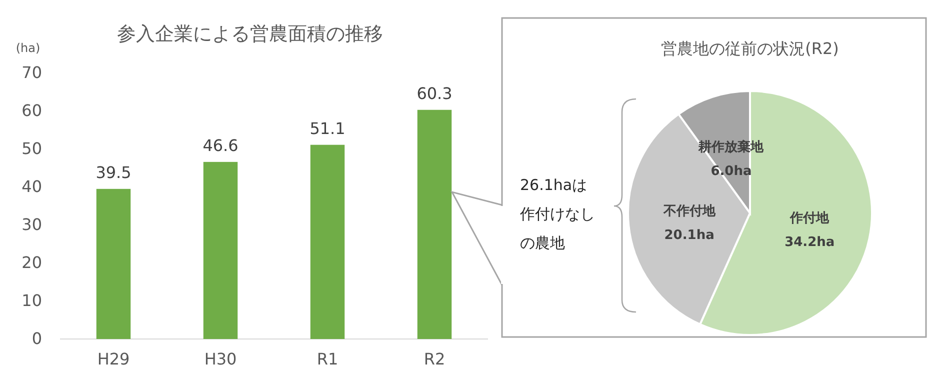 The width and height of the screenshot is (935, 387). I want to click on data-label: 39.5, so click(114, 172).